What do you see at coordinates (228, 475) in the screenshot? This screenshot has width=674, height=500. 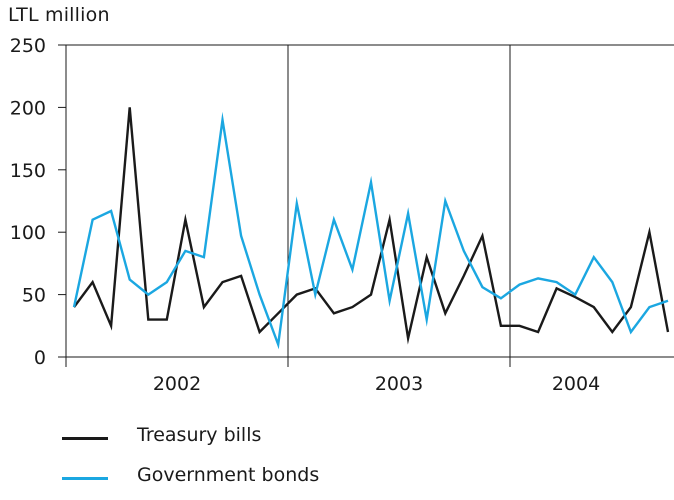 I see `legend-label-government-bonds: Government bonds` at bounding box center [228, 475].